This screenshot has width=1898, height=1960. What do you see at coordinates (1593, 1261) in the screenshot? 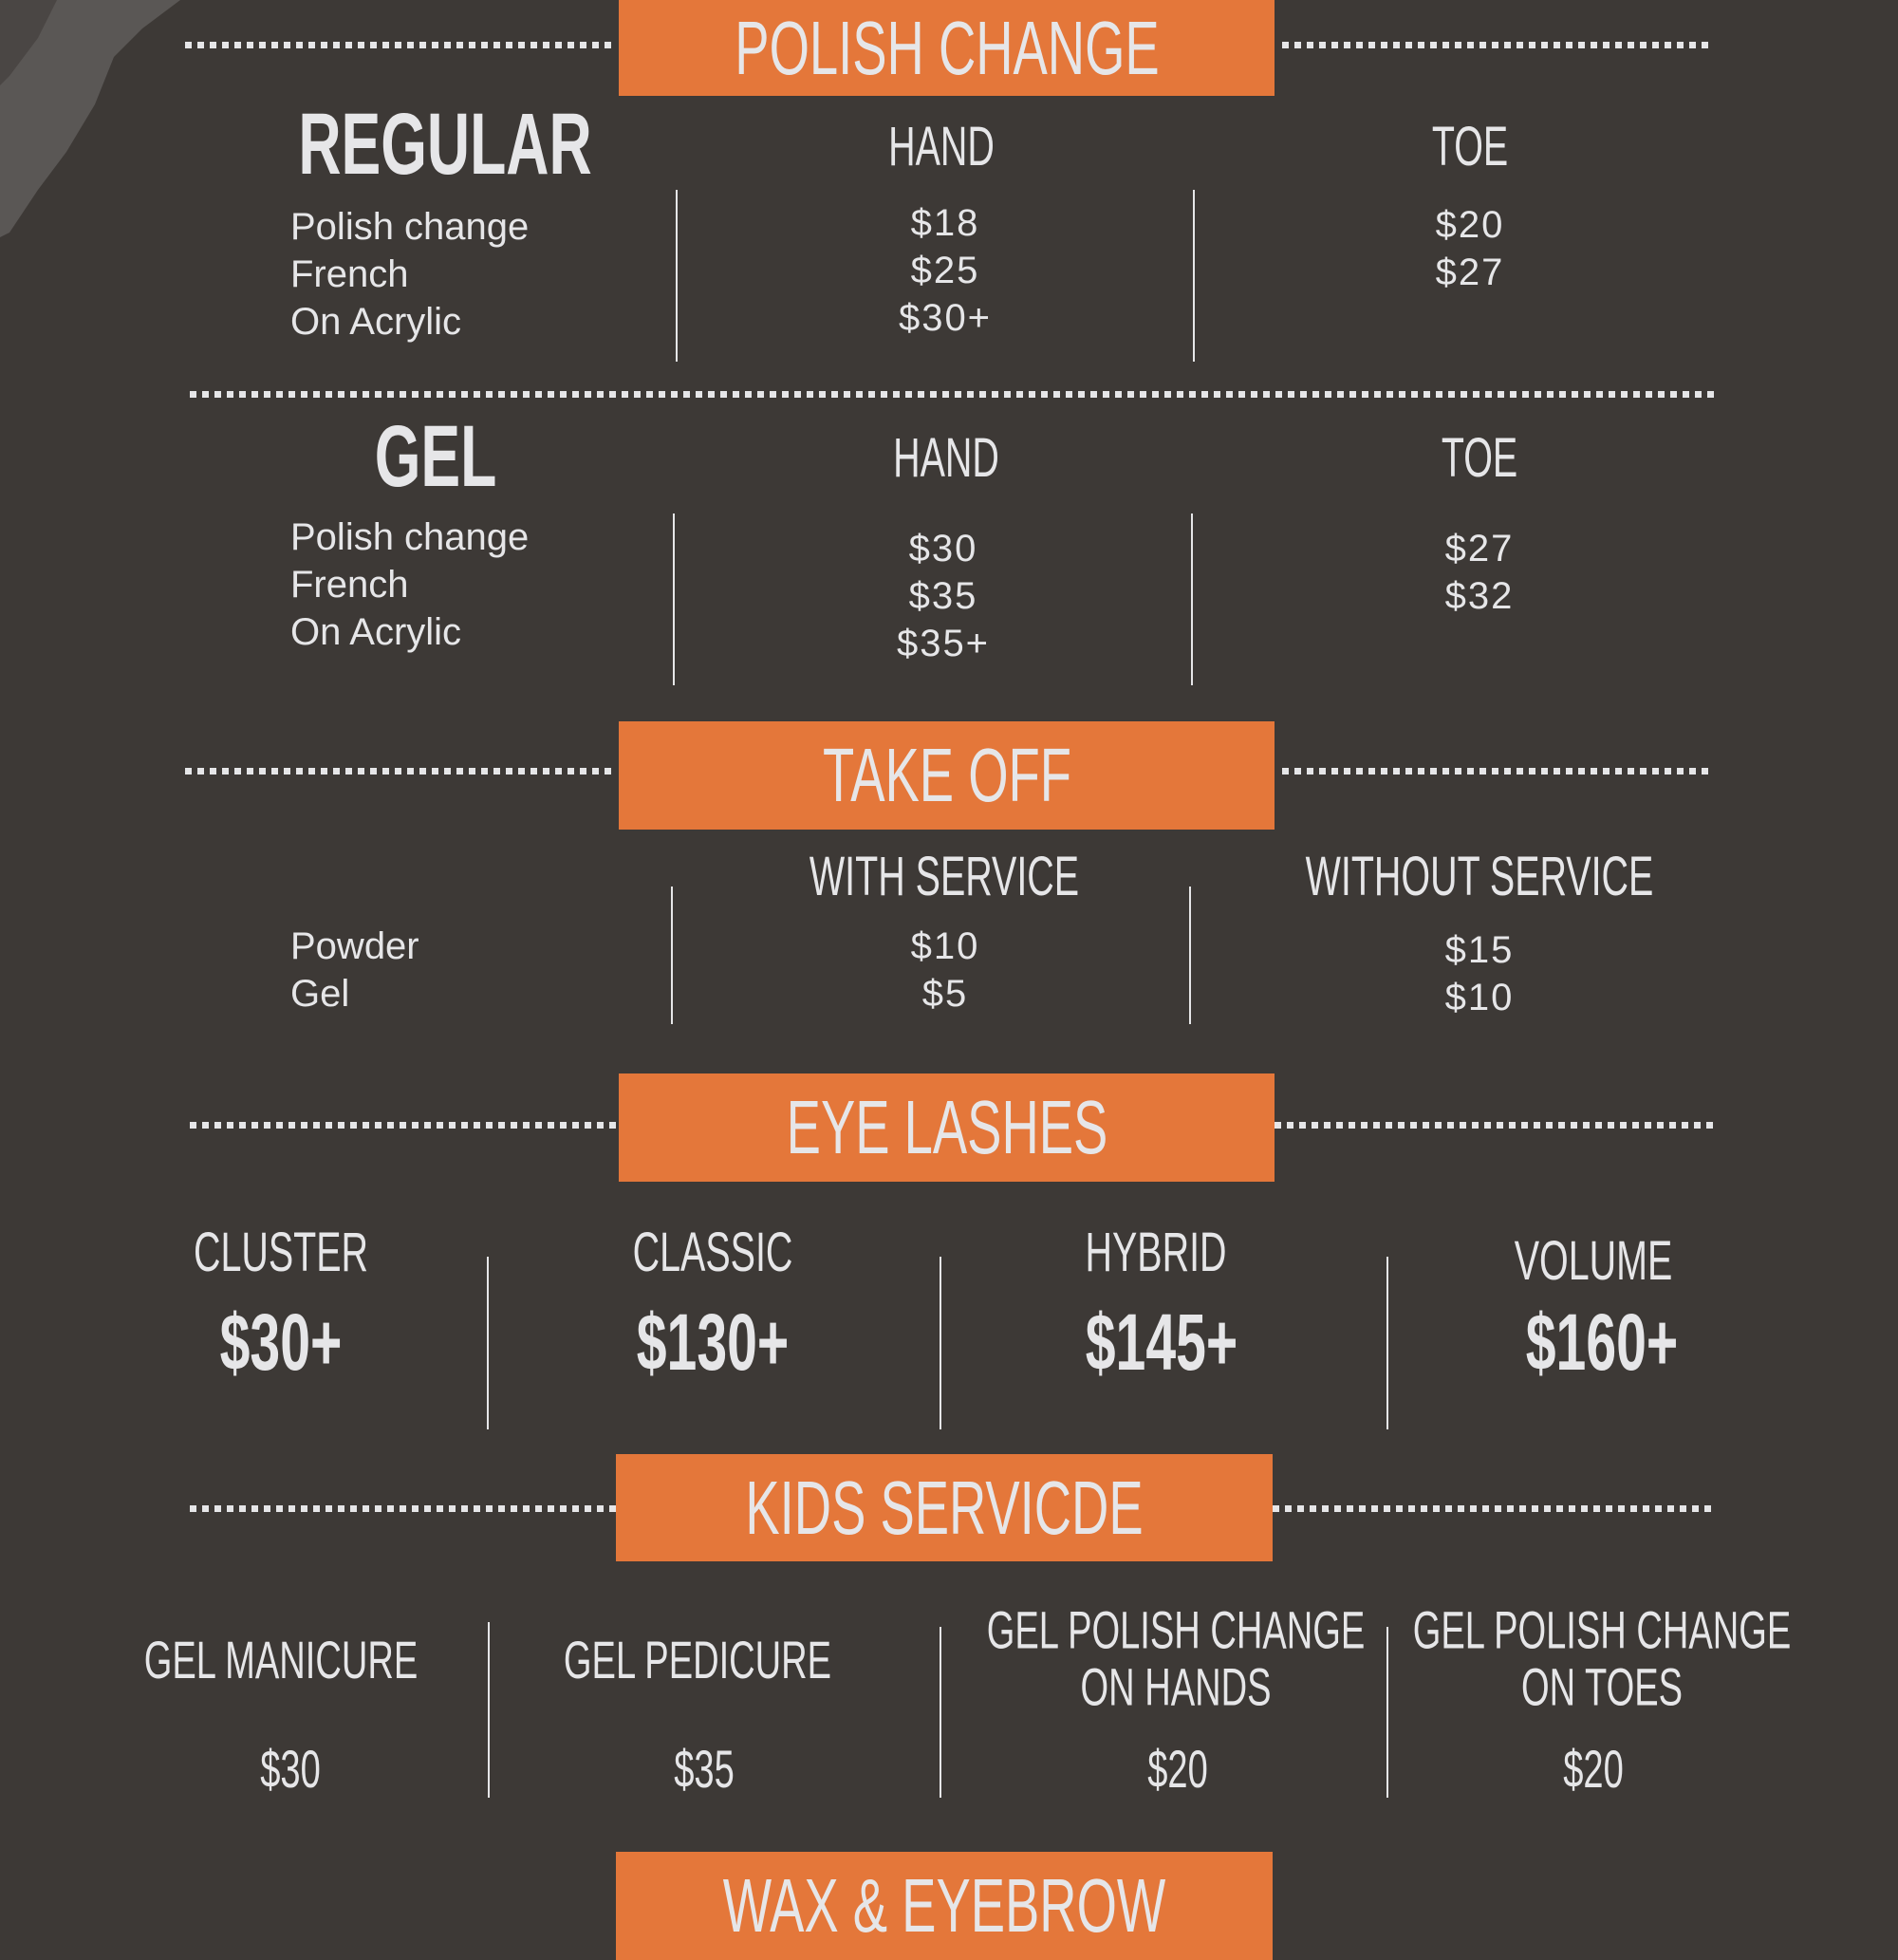
I see `lash-name: VOLUME` at bounding box center [1593, 1261].